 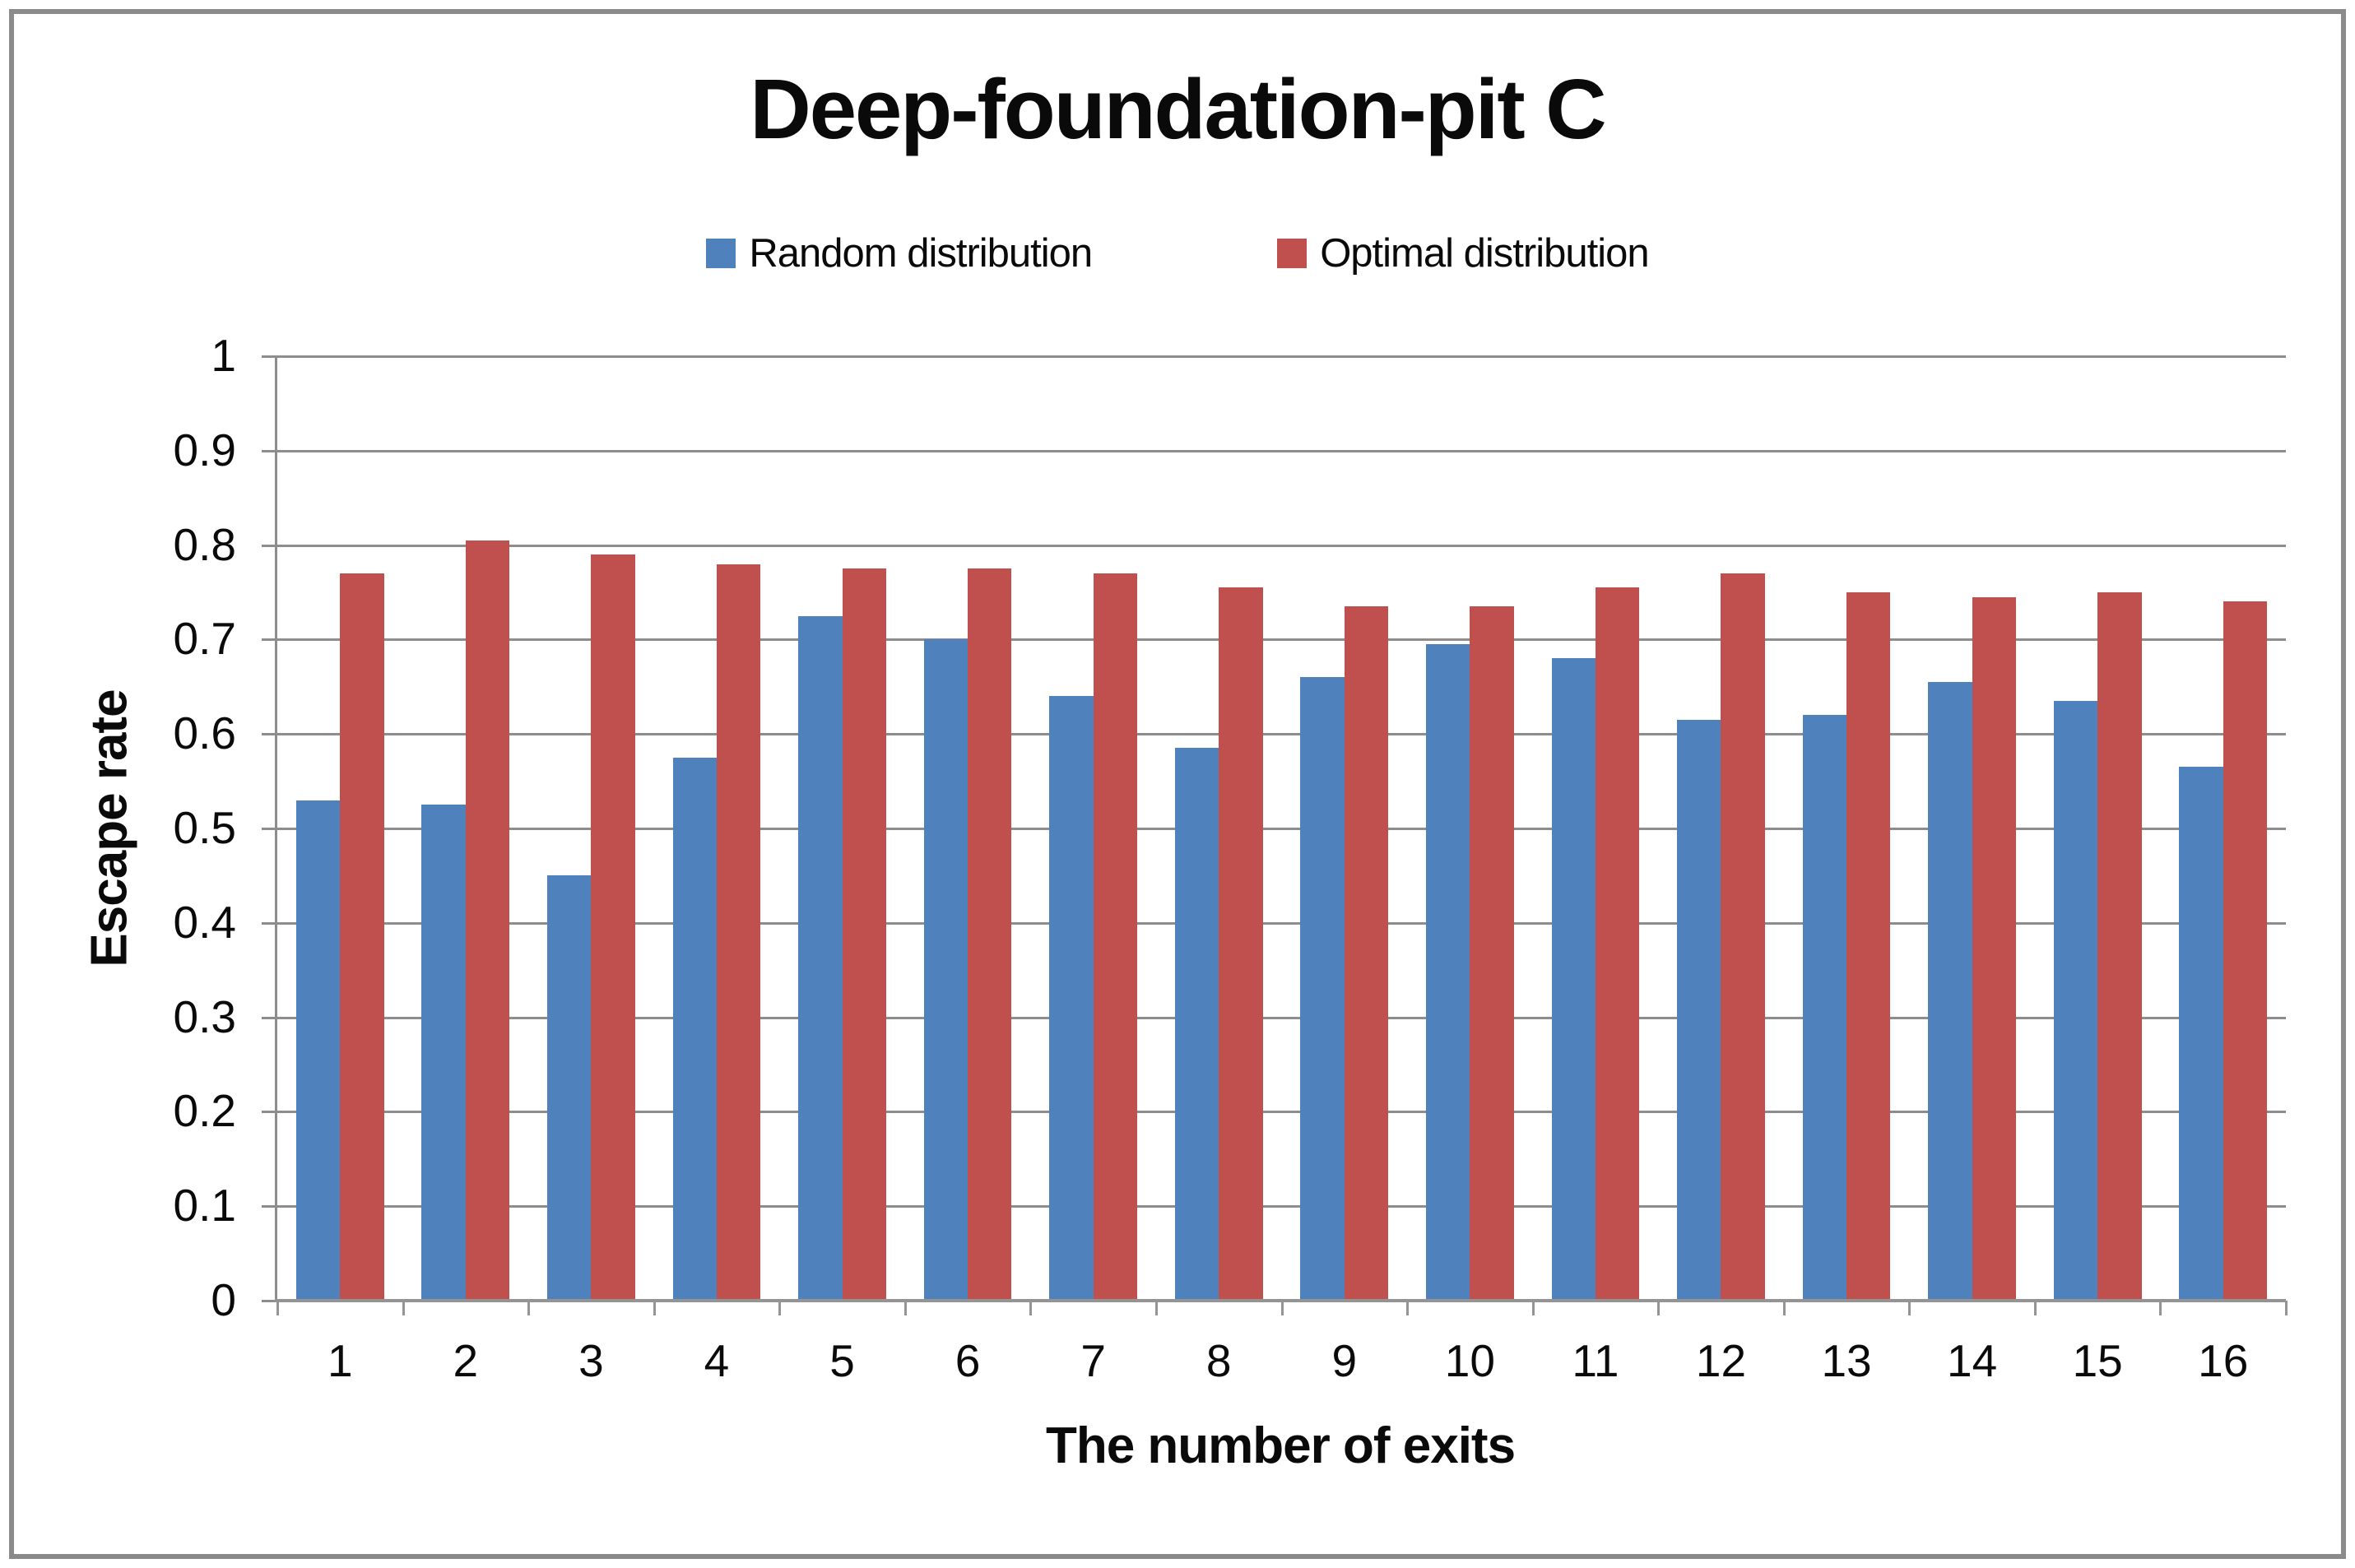 What do you see at coordinates (1177, 253) in the screenshot?
I see `legend: Random distribution Optimal distribution` at bounding box center [1177, 253].